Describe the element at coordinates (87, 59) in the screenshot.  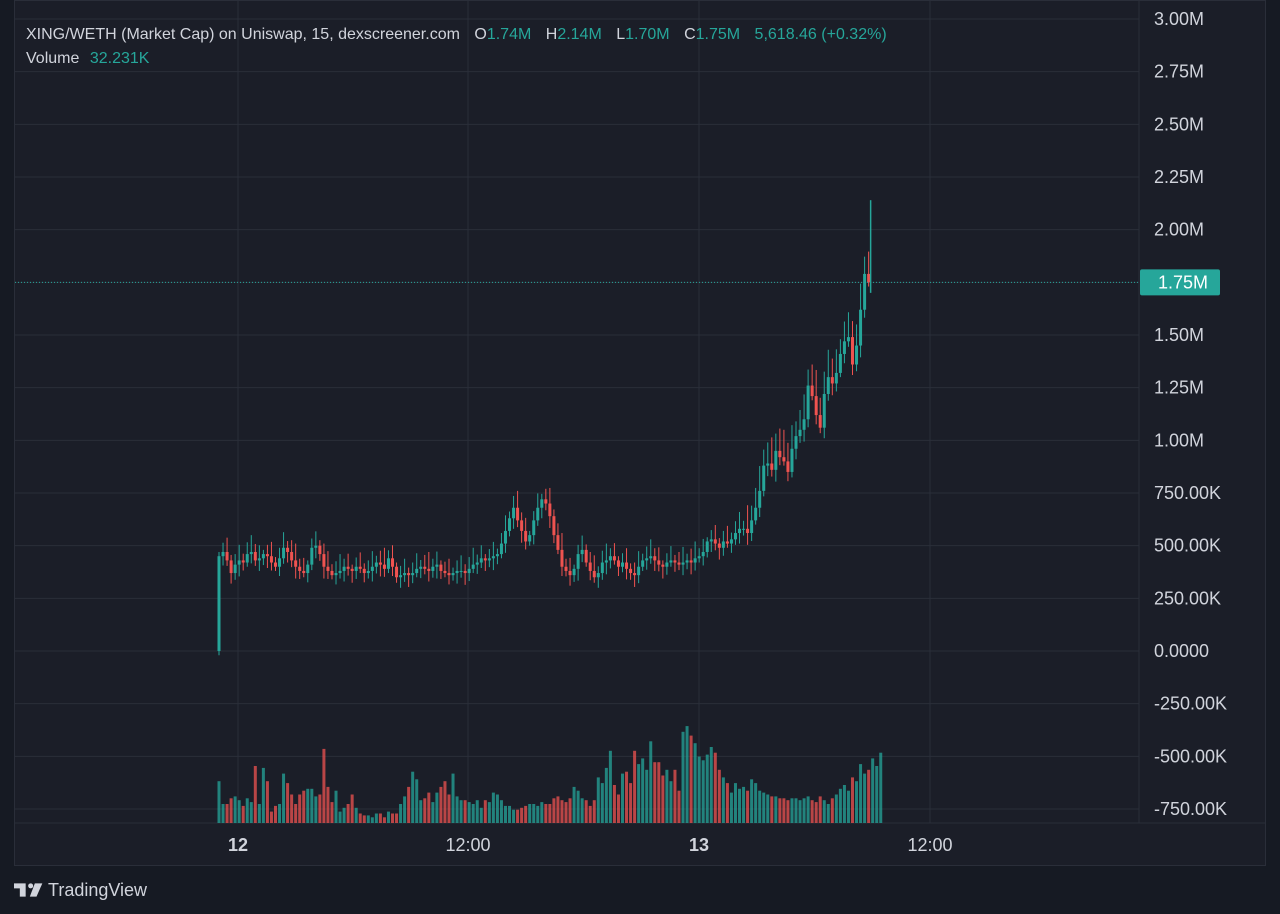
I see `volume-legend: Volume 32.231K` at that location.